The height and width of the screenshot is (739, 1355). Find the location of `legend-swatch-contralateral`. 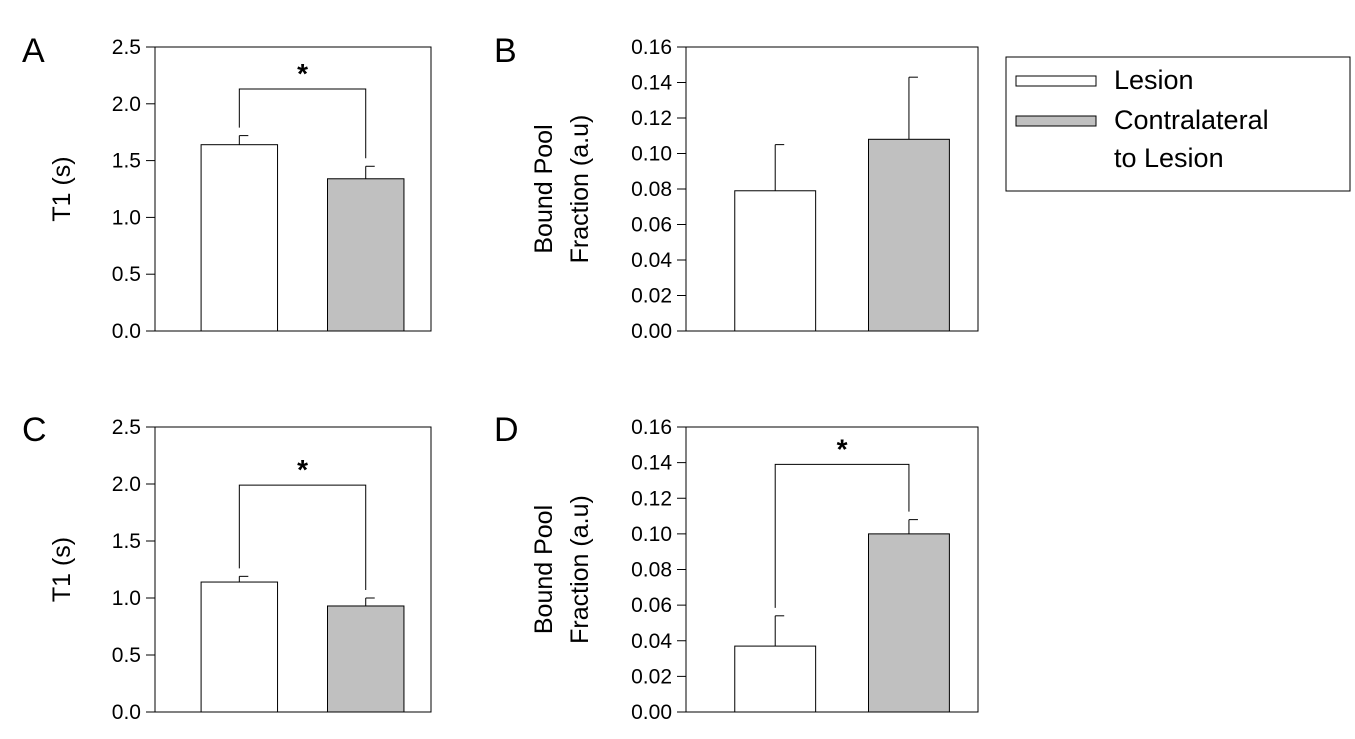

legend-swatch-contralateral is located at coordinates (1056, 121).